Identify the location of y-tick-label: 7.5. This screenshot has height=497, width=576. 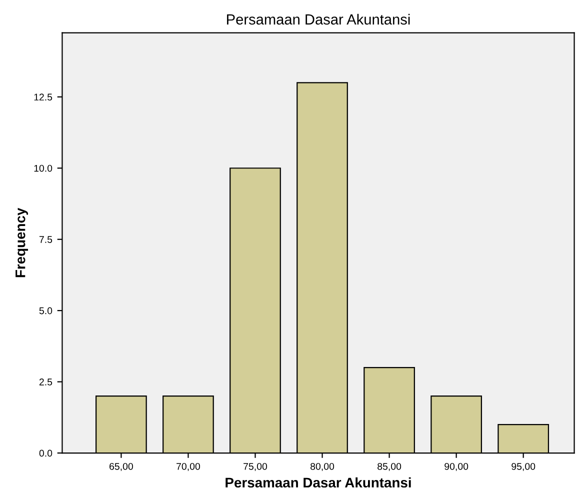
(45, 239).